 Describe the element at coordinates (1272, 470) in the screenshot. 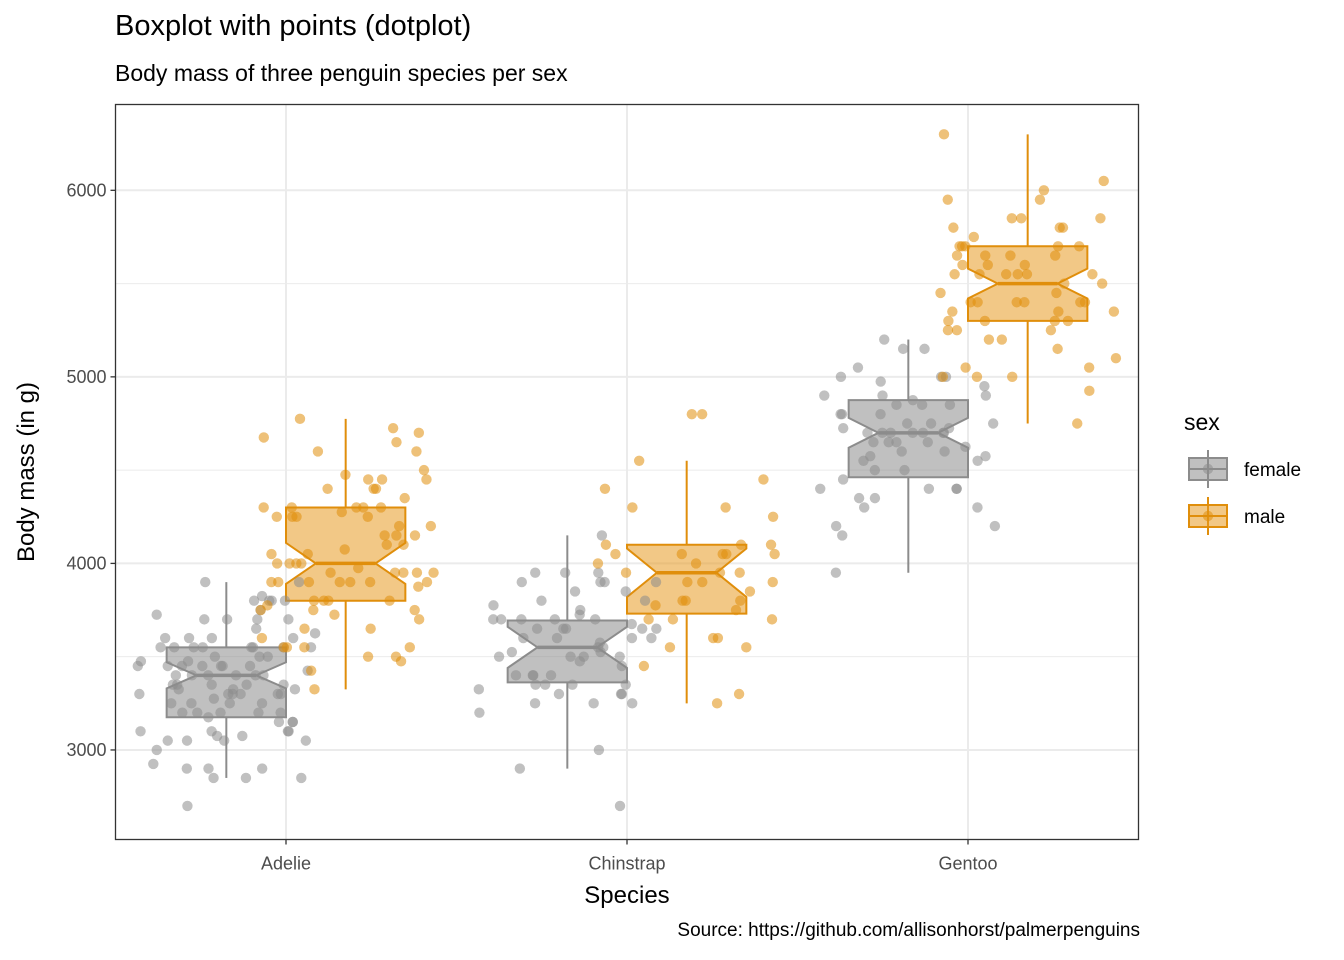

I see `legend-label-female: female` at that location.